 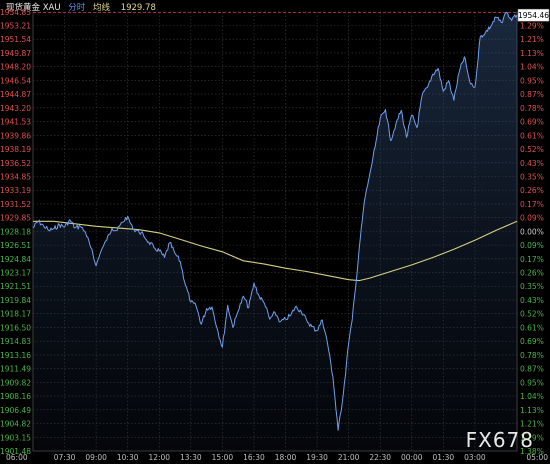 I want to click on price-tick-label: 1939.86, so click(x=15, y=135).